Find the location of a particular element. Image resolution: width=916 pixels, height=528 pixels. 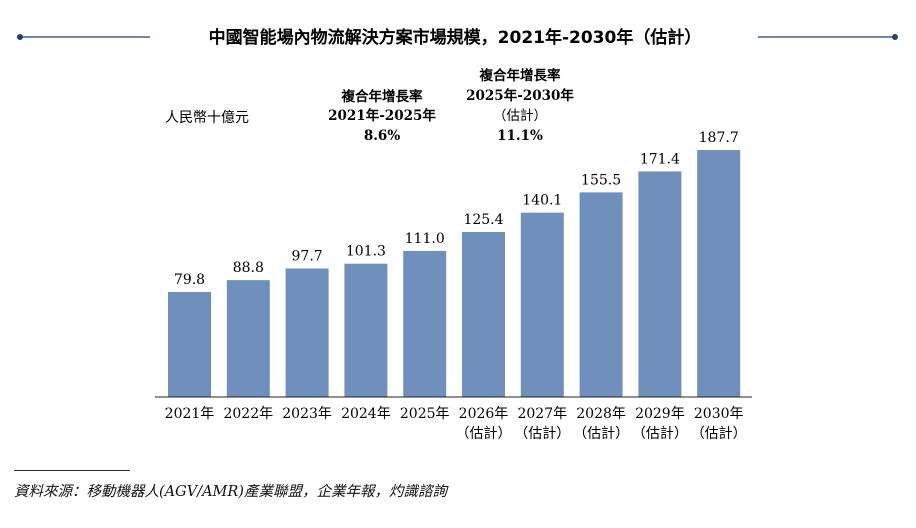

category-note-5: （估計） is located at coordinates (484, 434).